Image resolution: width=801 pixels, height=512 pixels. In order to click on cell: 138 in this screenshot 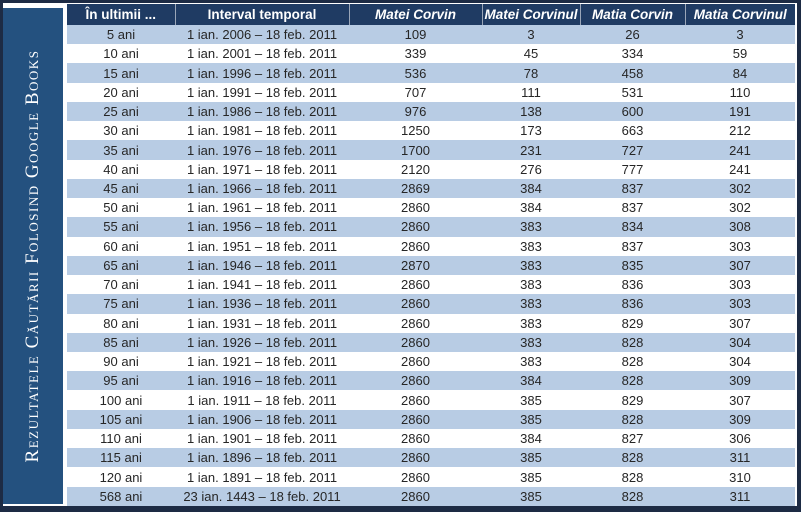, I will do `click(531, 111)`.